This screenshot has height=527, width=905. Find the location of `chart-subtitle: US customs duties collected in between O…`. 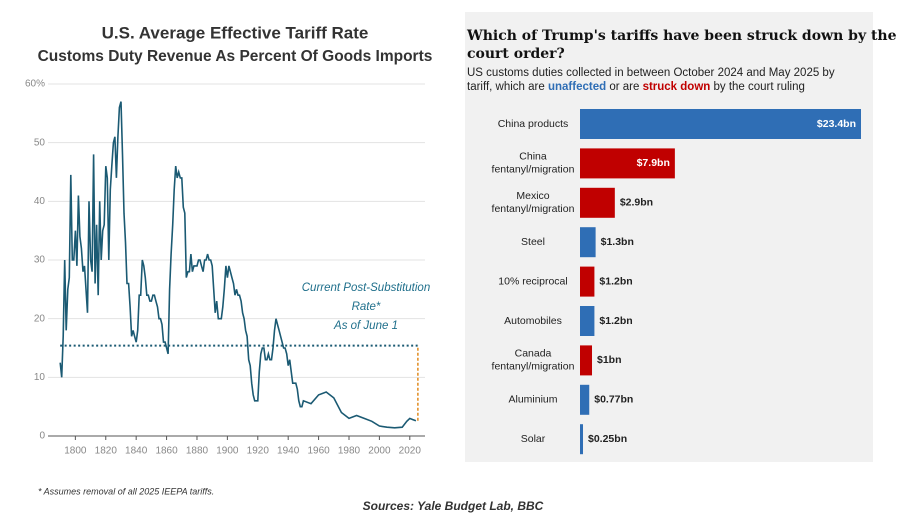

chart-subtitle: US customs duties collected in between O… is located at coordinates (651, 73).